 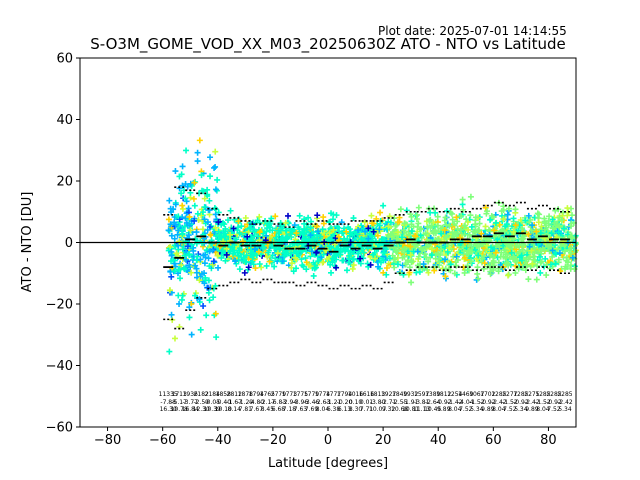 What do you see at coordinates (345, 402) in the screenshot?
I see `bin-mean-label: -0.20` at bounding box center [345, 402].